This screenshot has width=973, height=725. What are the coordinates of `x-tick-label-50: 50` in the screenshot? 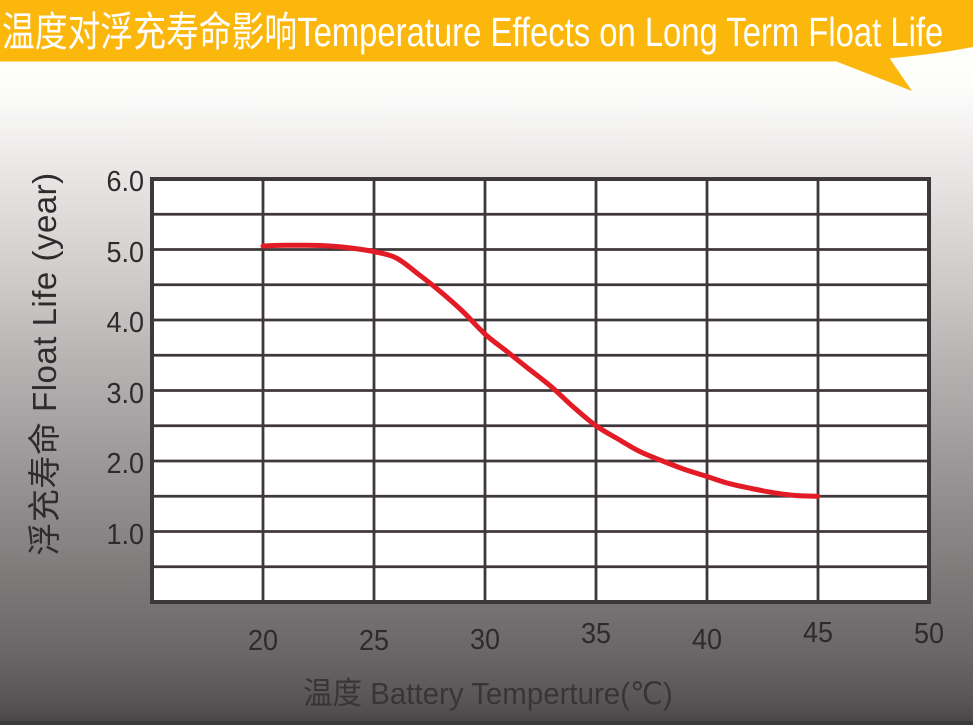 It's located at (928, 634).